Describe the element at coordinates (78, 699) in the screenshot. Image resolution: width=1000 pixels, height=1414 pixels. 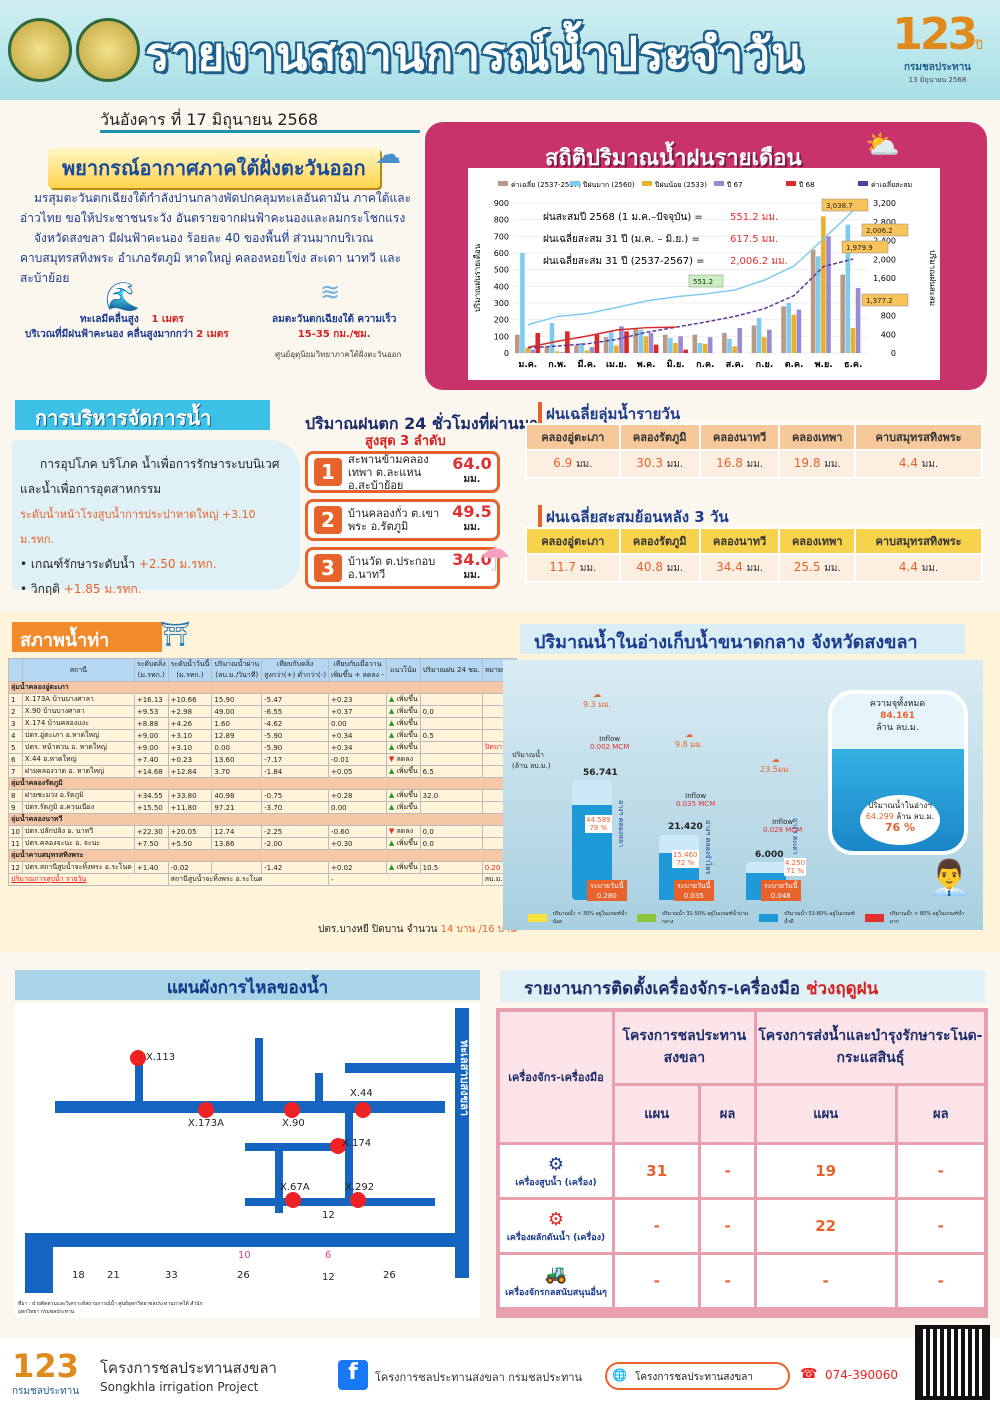
I see `table-cell: X.173A บ้านบางศาลา` at that location.